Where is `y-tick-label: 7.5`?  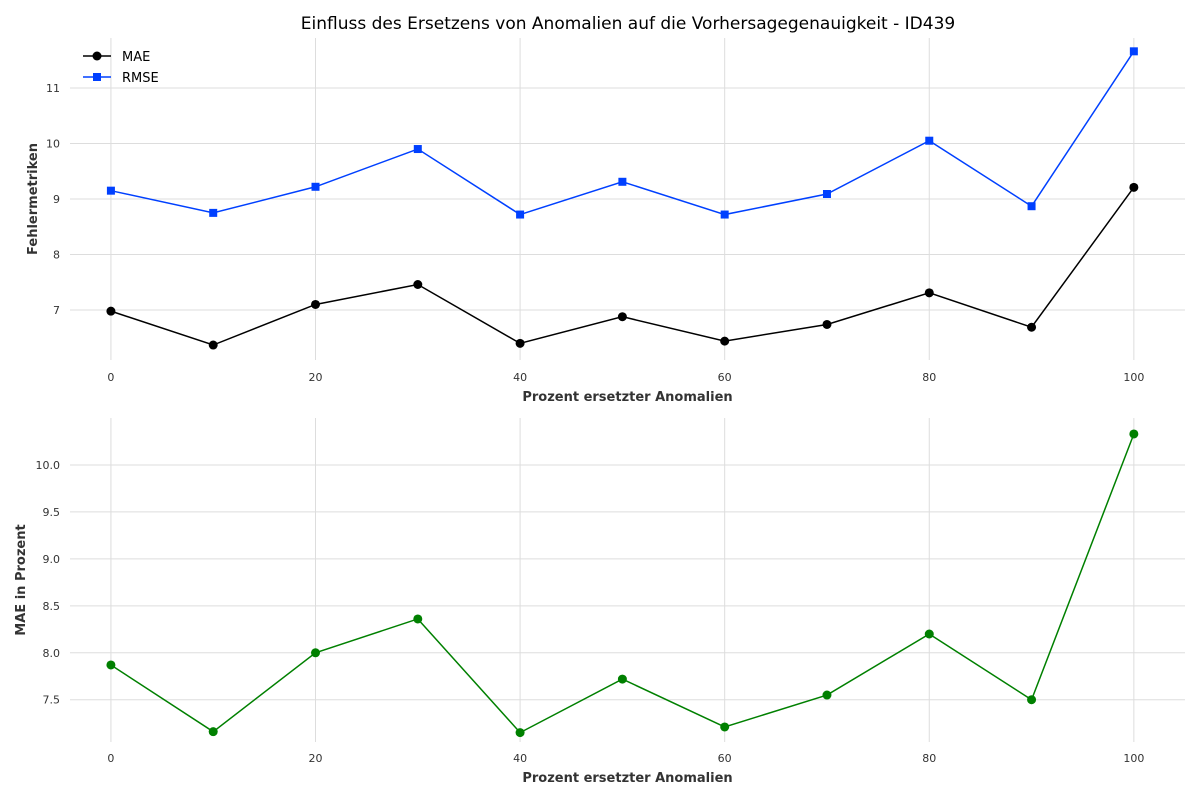
y-tick-label: 7.5 is located at coordinates (52, 700).